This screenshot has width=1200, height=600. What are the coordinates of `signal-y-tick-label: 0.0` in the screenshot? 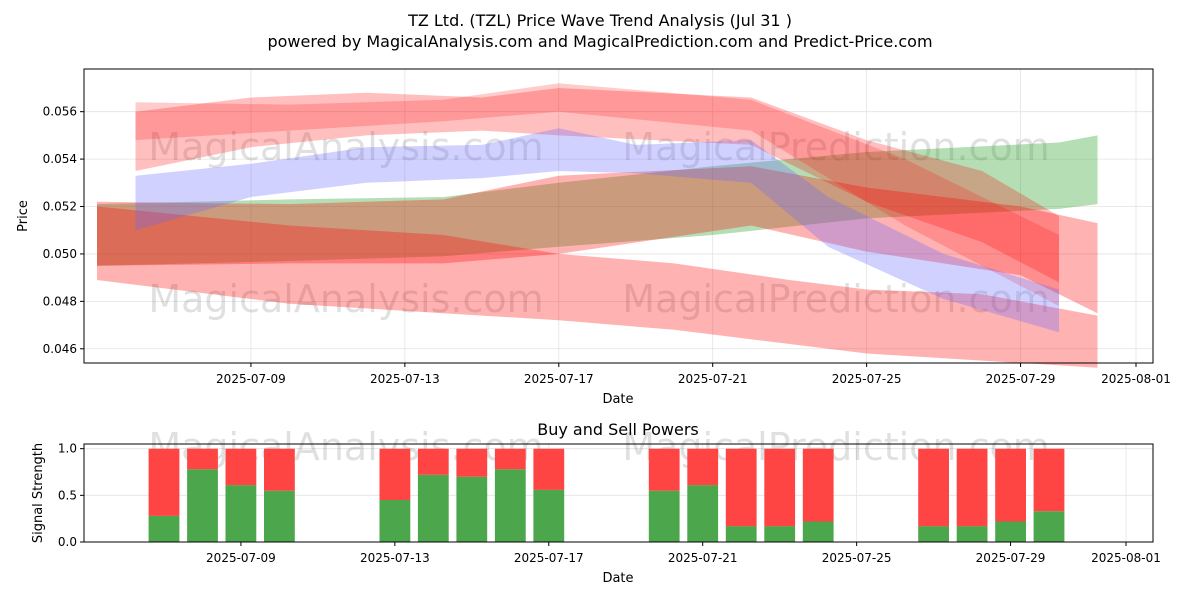 It's located at (67, 542).